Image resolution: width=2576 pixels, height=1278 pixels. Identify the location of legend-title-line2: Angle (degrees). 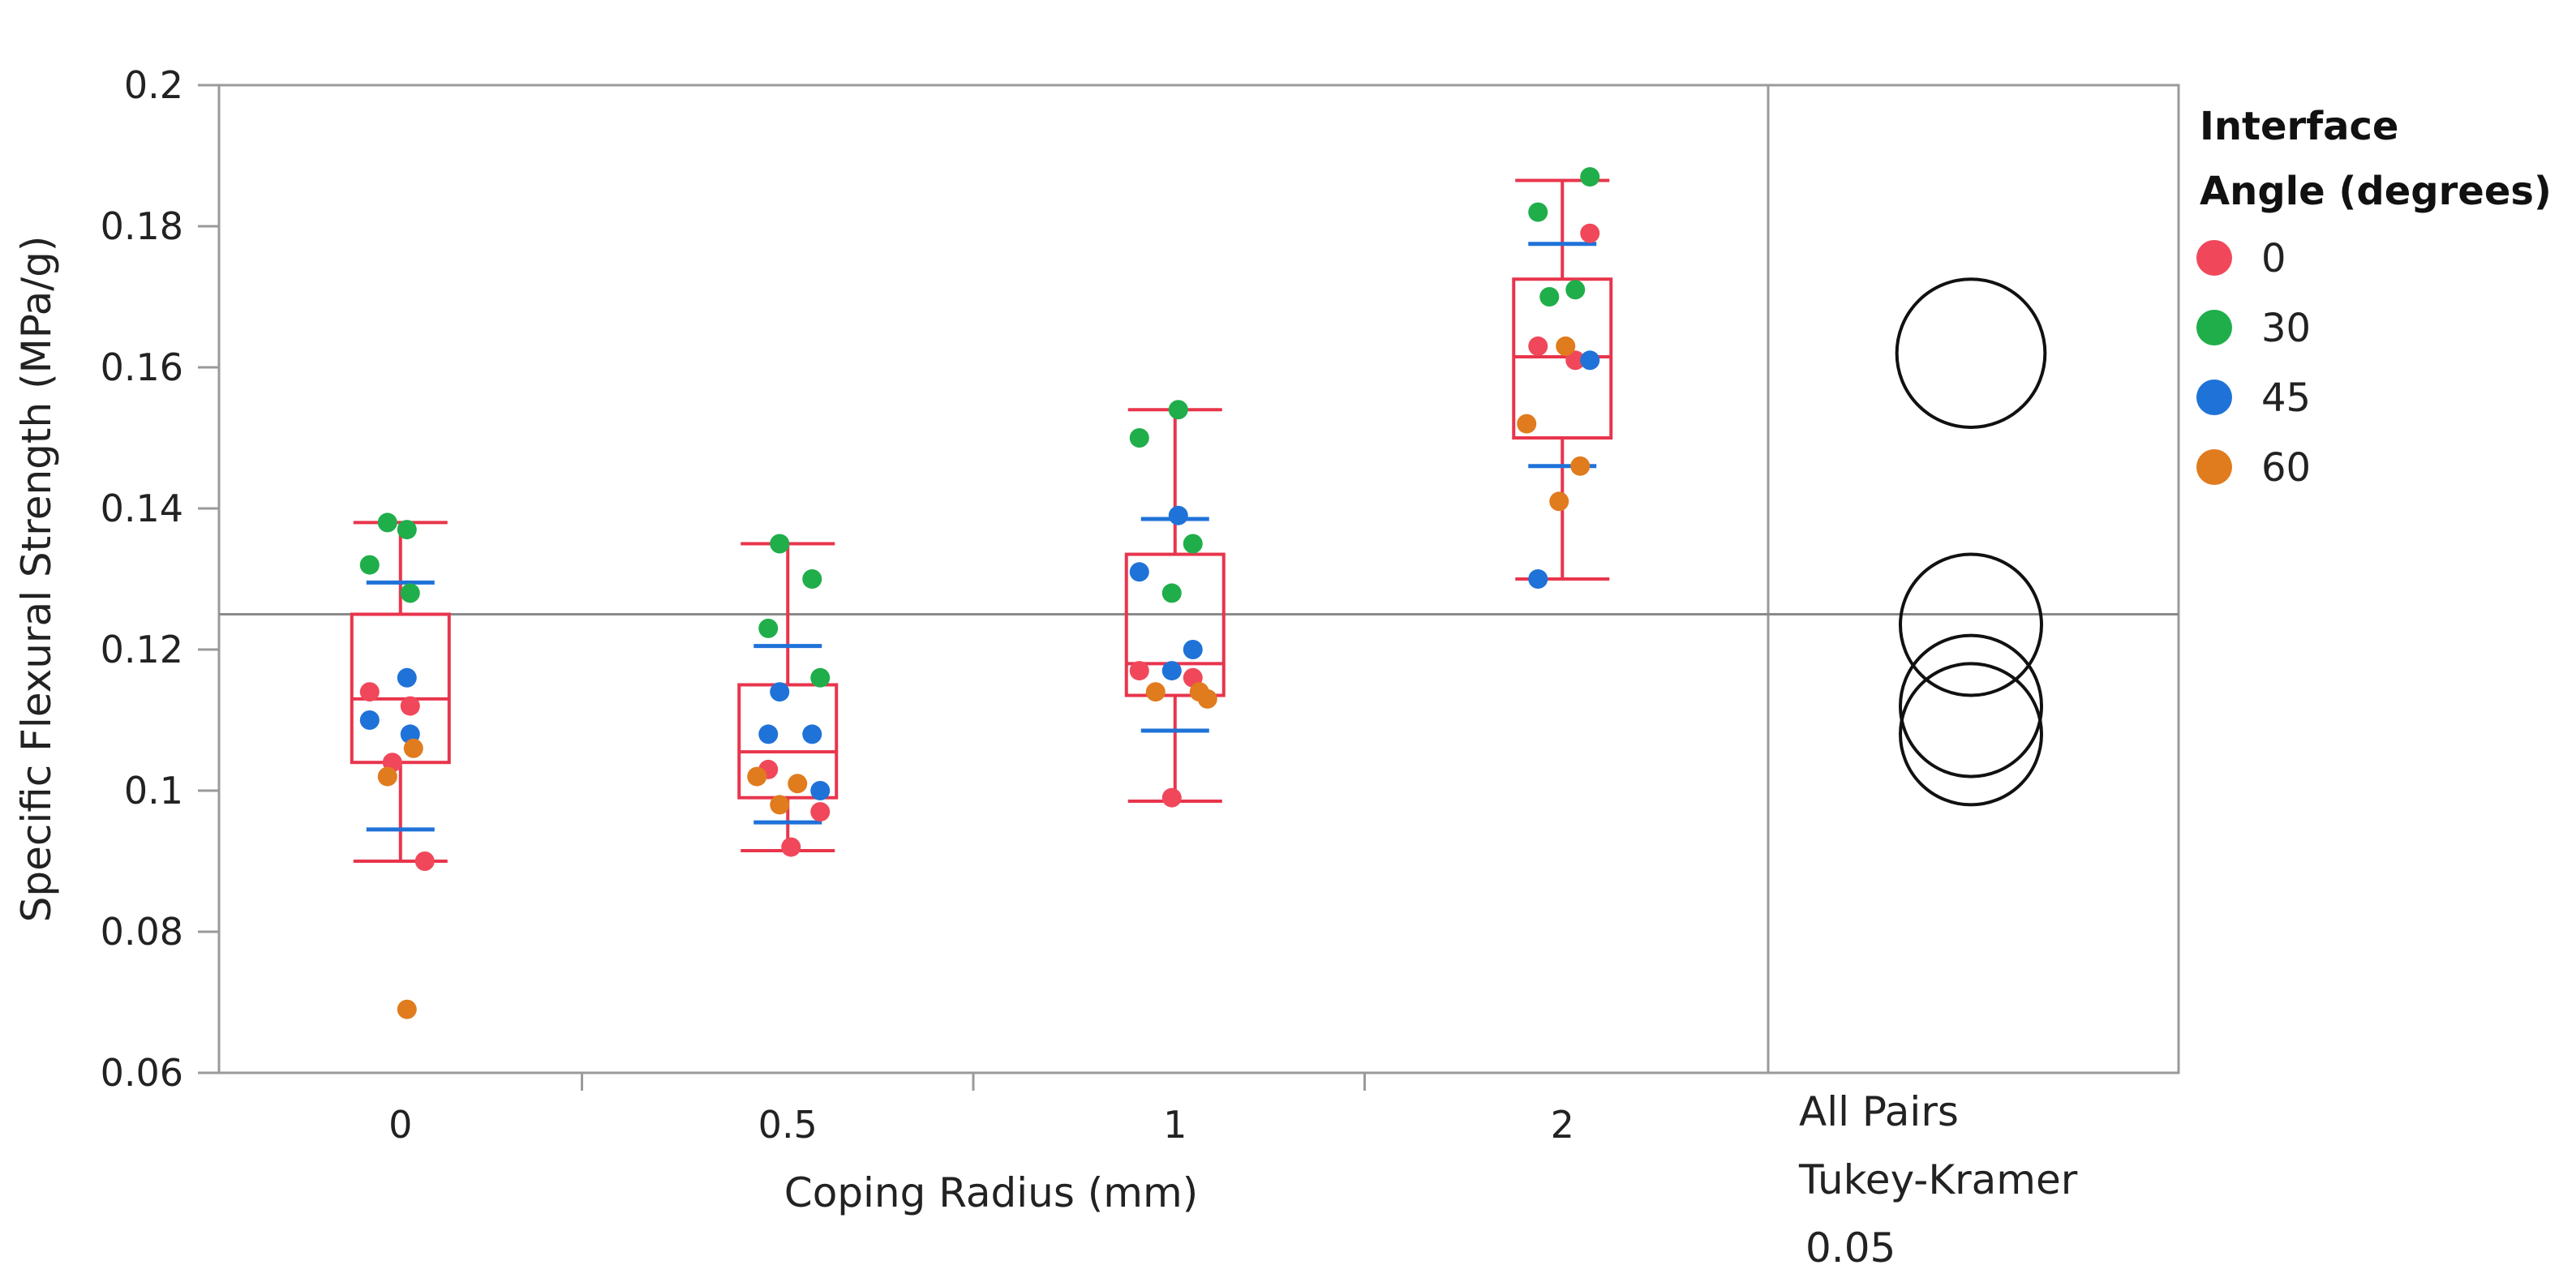
(2376, 191).